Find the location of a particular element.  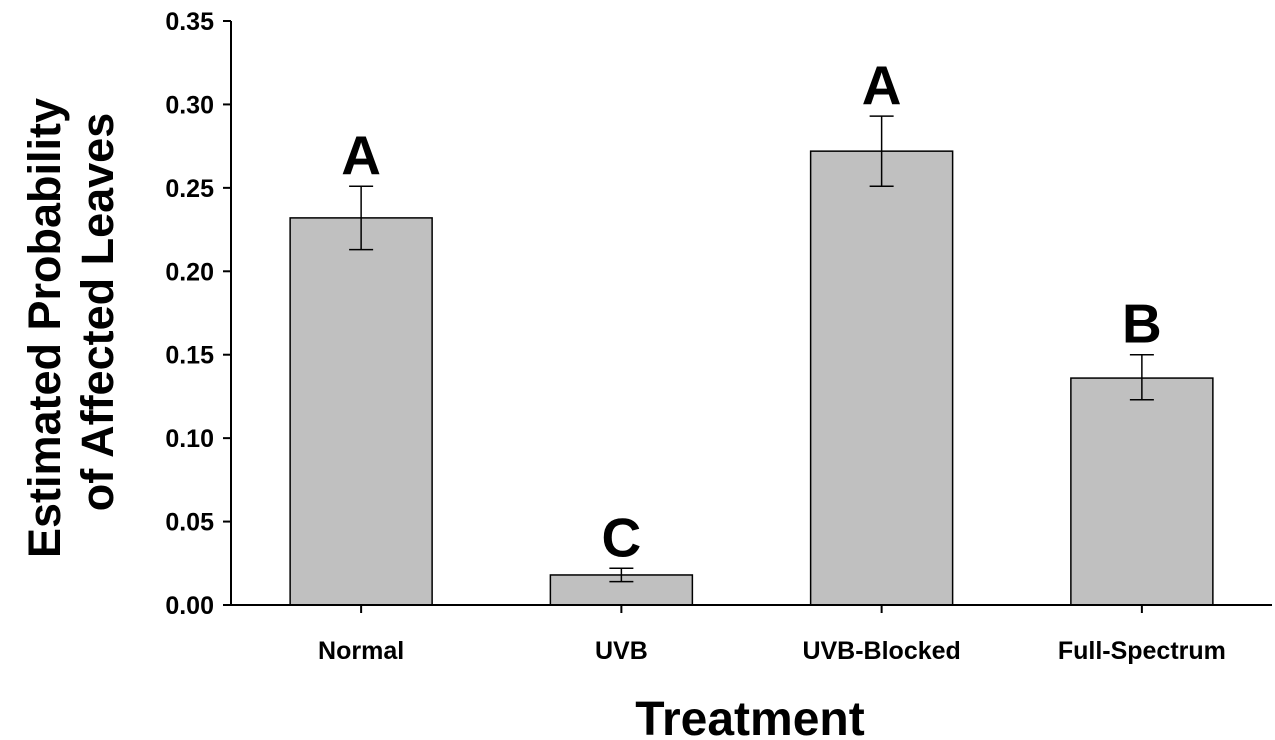

y-axis-title-line-2: of Affected Leaves is located at coordinates (97, 312).